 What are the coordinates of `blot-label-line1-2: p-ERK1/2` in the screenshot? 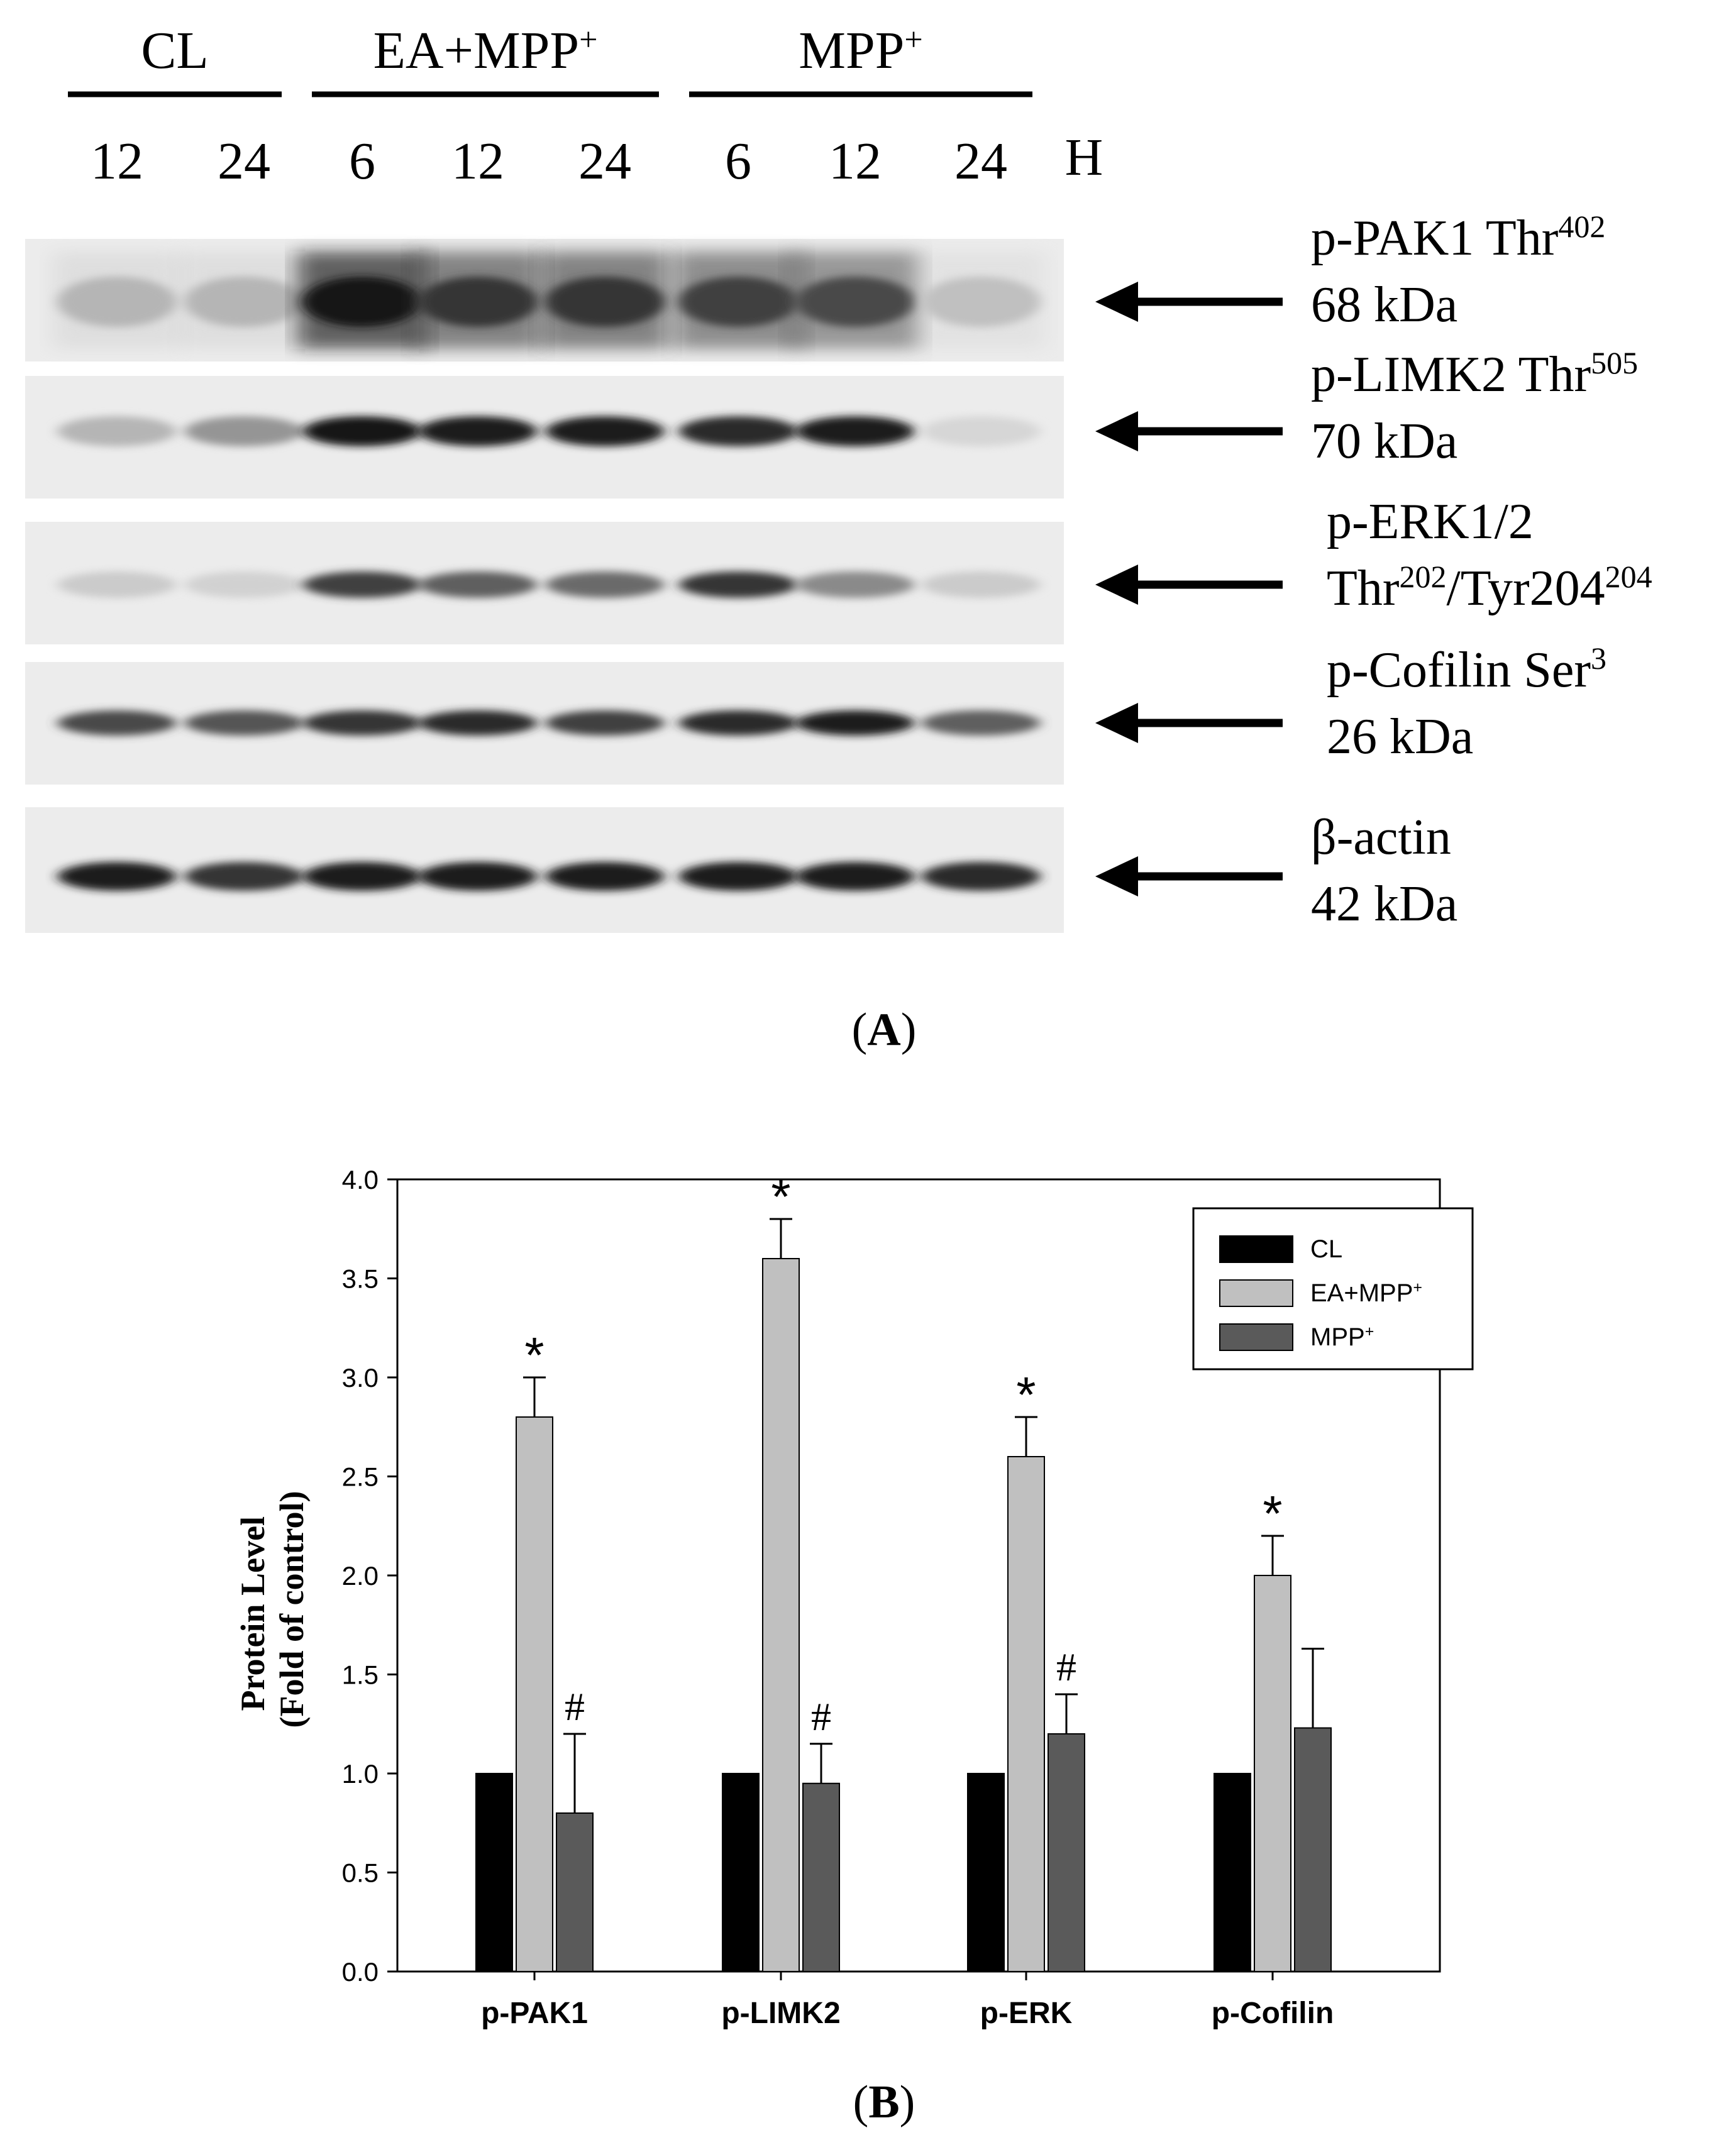 It's located at (1431, 521).